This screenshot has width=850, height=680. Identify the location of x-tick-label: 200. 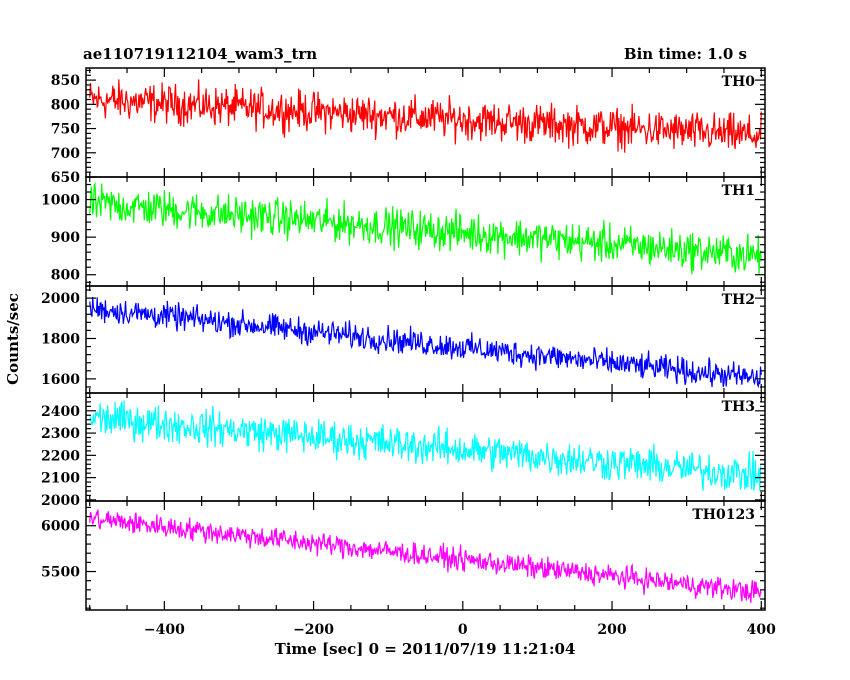
(611, 630).